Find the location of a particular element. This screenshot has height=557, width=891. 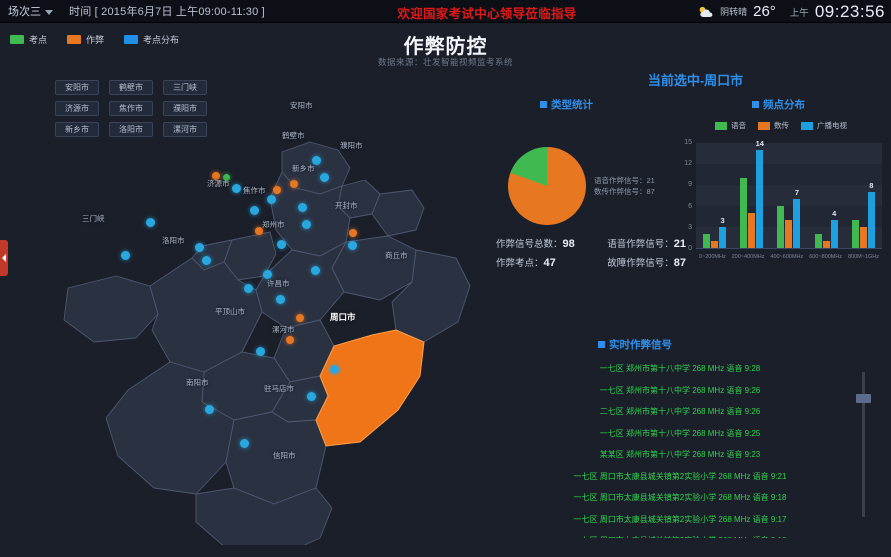

map-label-5: 济源市 is located at coordinates (218, 183).